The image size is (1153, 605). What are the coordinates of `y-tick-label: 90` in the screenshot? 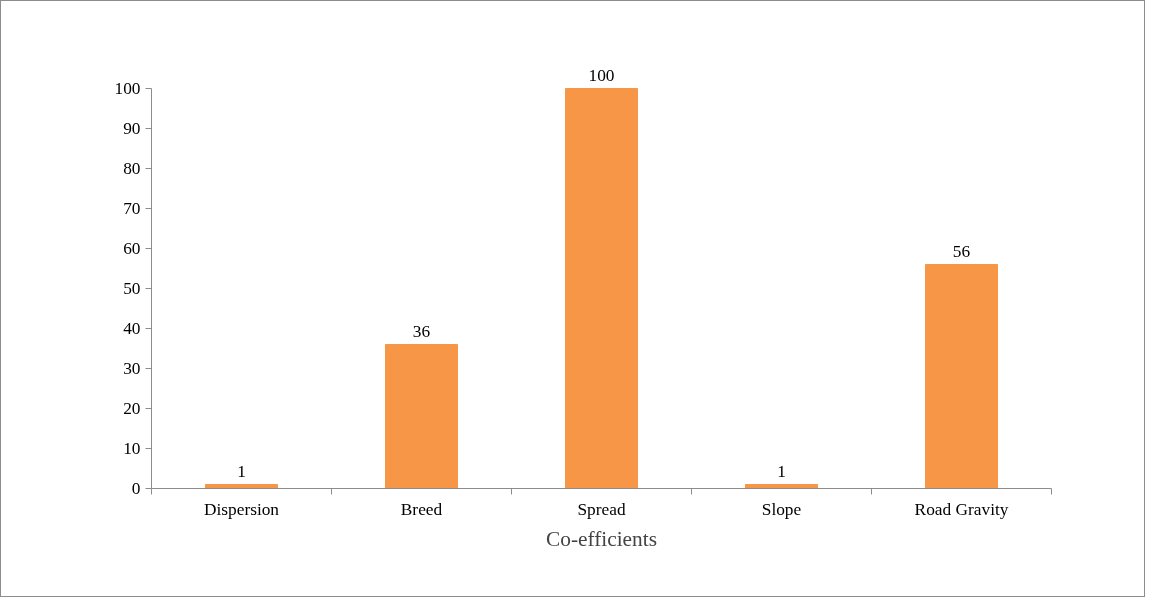 It's located at (132, 128).